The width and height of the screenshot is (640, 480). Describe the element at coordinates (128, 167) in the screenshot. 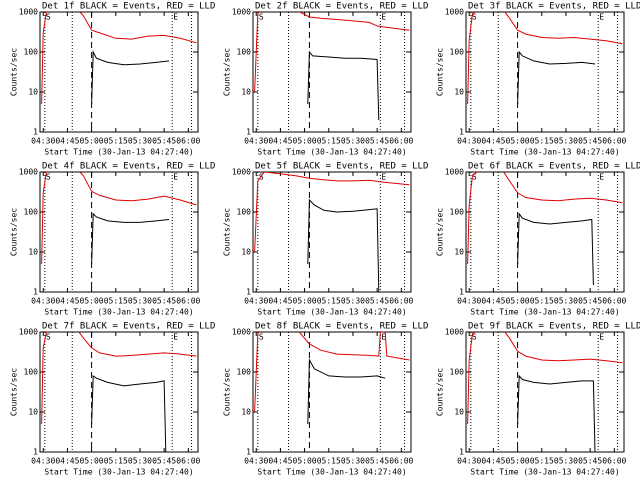

I see `panel-title: Det 4f BLACK = Events, RED = LLD` at that location.